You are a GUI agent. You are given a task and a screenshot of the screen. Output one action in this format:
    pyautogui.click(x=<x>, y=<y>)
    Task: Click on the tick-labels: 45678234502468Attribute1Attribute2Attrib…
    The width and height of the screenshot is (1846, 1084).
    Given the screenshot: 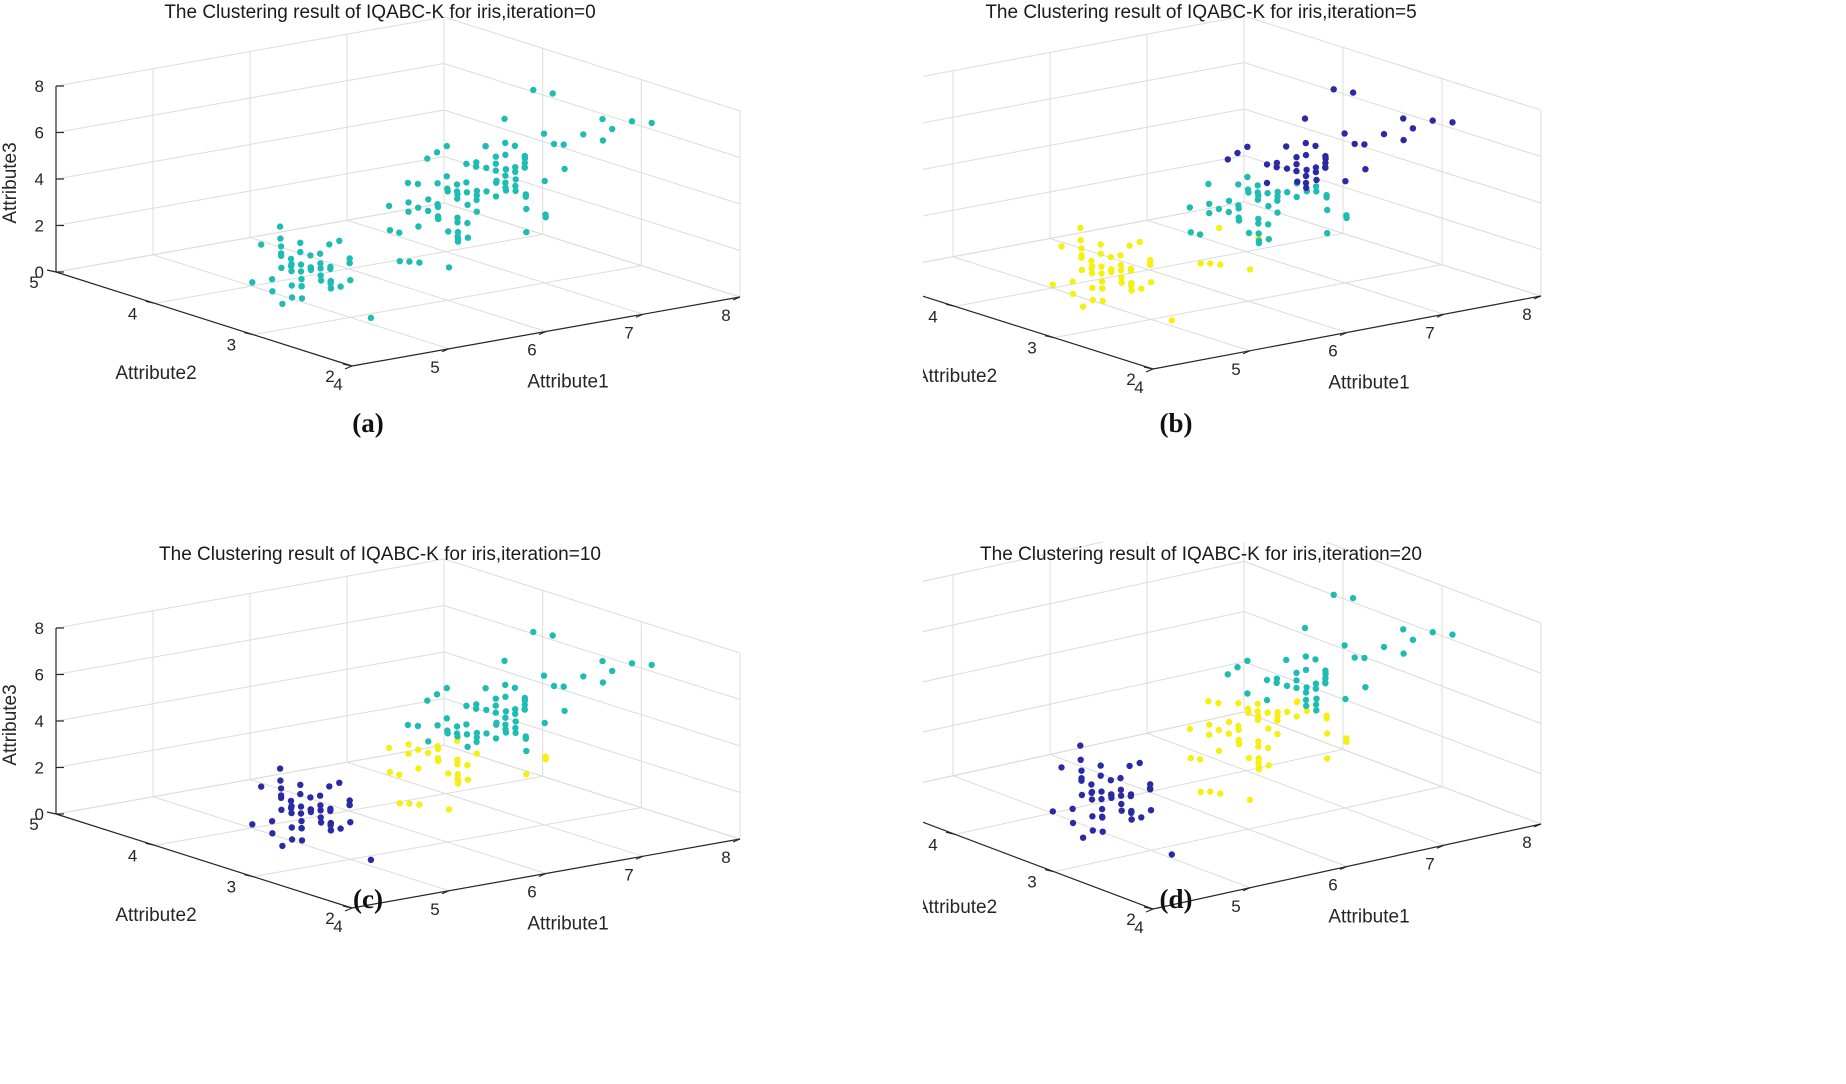 What is the action you would take?
    pyautogui.click(x=1227, y=351)
    